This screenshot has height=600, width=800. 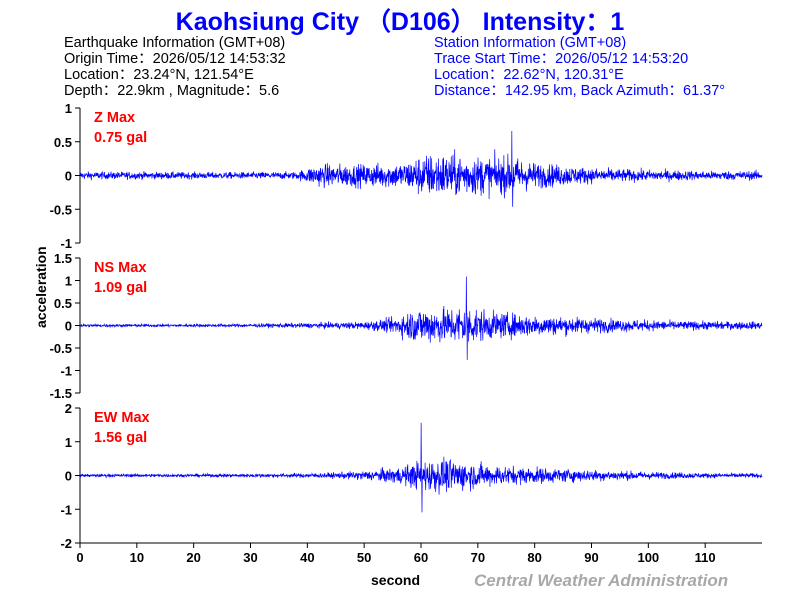 I want to click on z-y-tick-label: -1, so click(x=66, y=243).